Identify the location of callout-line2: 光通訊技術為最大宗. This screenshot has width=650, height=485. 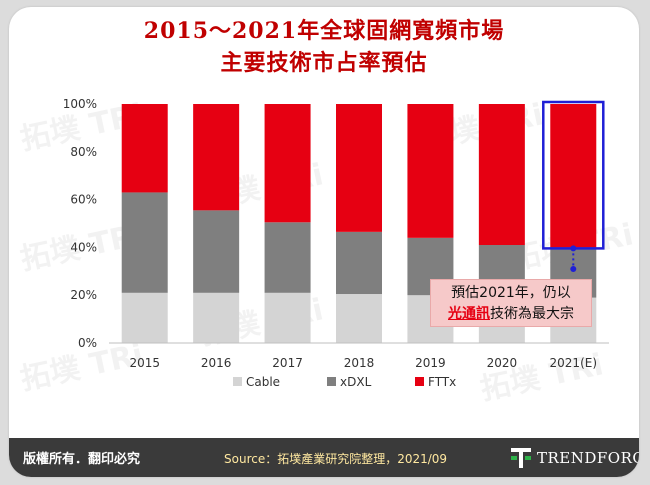
(511, 314).